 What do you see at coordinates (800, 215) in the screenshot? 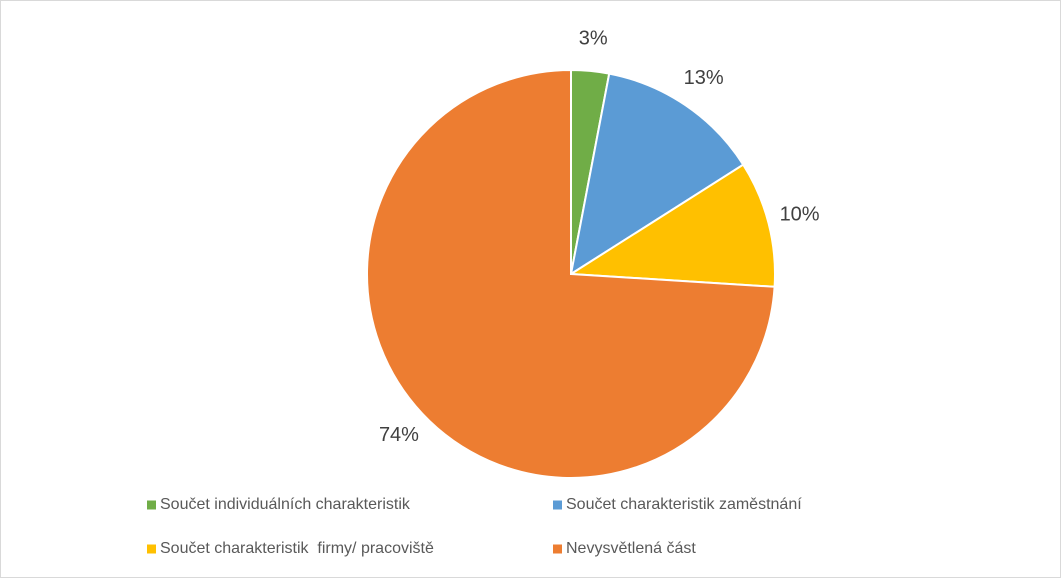
I see `data-label: 10%` at bounding box center [800, 215].